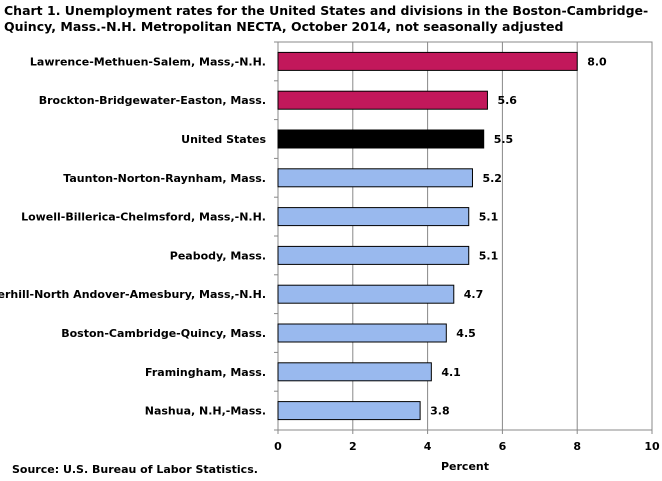  I want to click on x-tick-label: 6, so click(503, 446).